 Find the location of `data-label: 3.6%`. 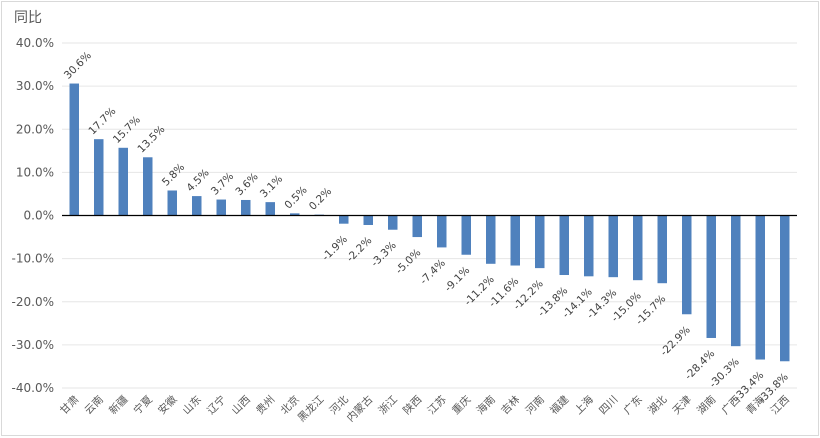

data-label: 3.6% is located at coordinates (246, 184).